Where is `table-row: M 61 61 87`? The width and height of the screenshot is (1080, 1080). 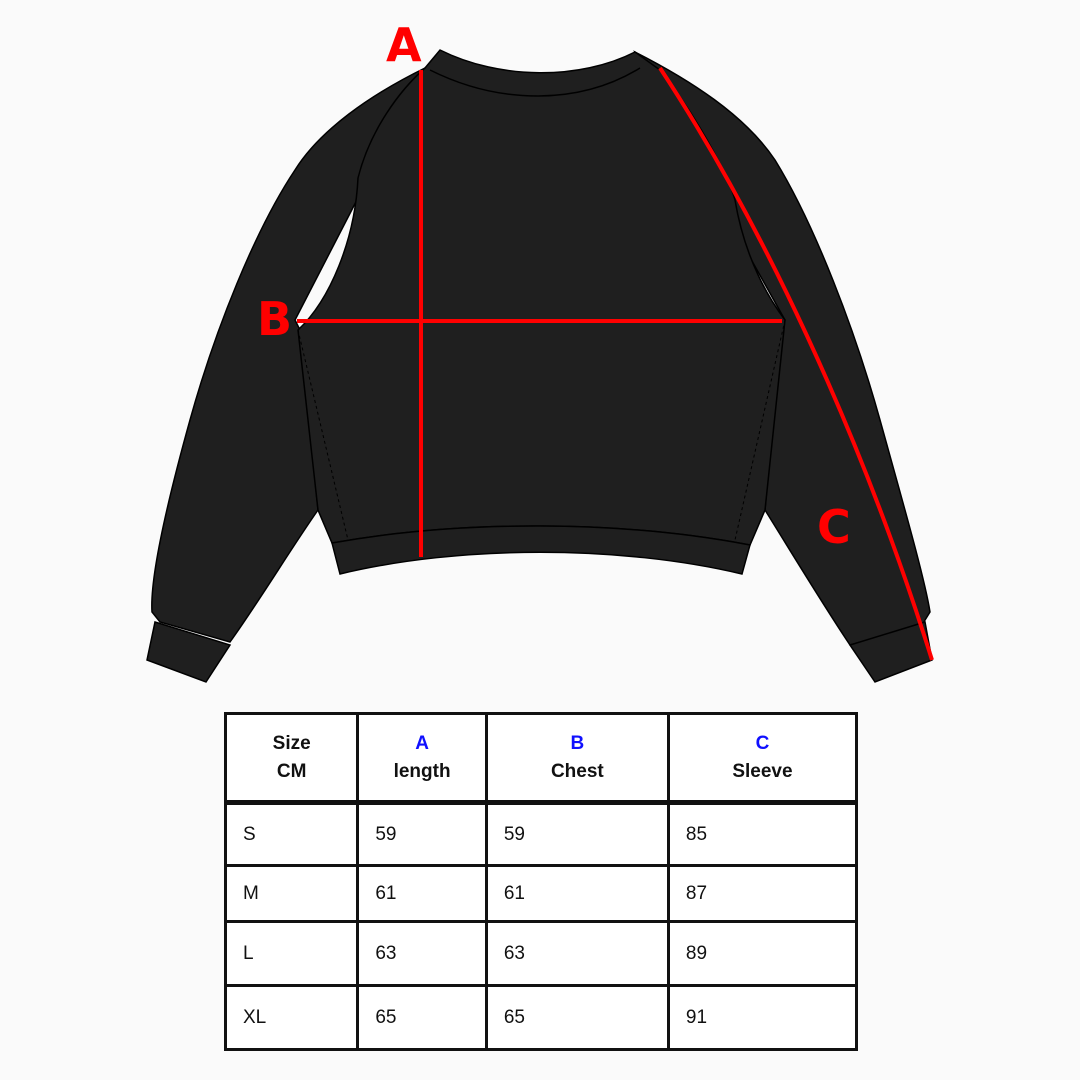
table-row: M 61 61 87 is located at coordinates (541, 893).